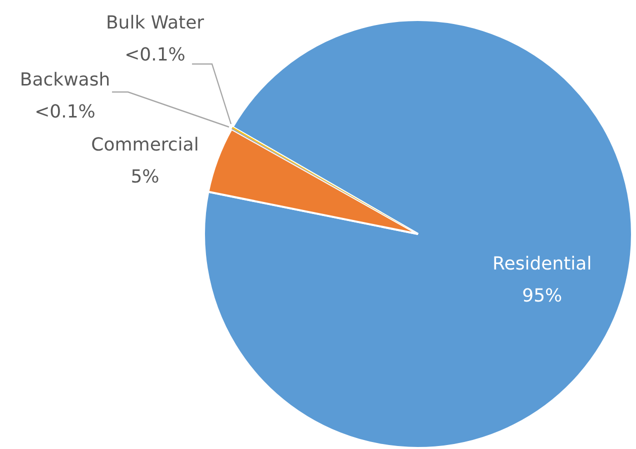  I want to click on slice-label: Residential, so click(542, 264).